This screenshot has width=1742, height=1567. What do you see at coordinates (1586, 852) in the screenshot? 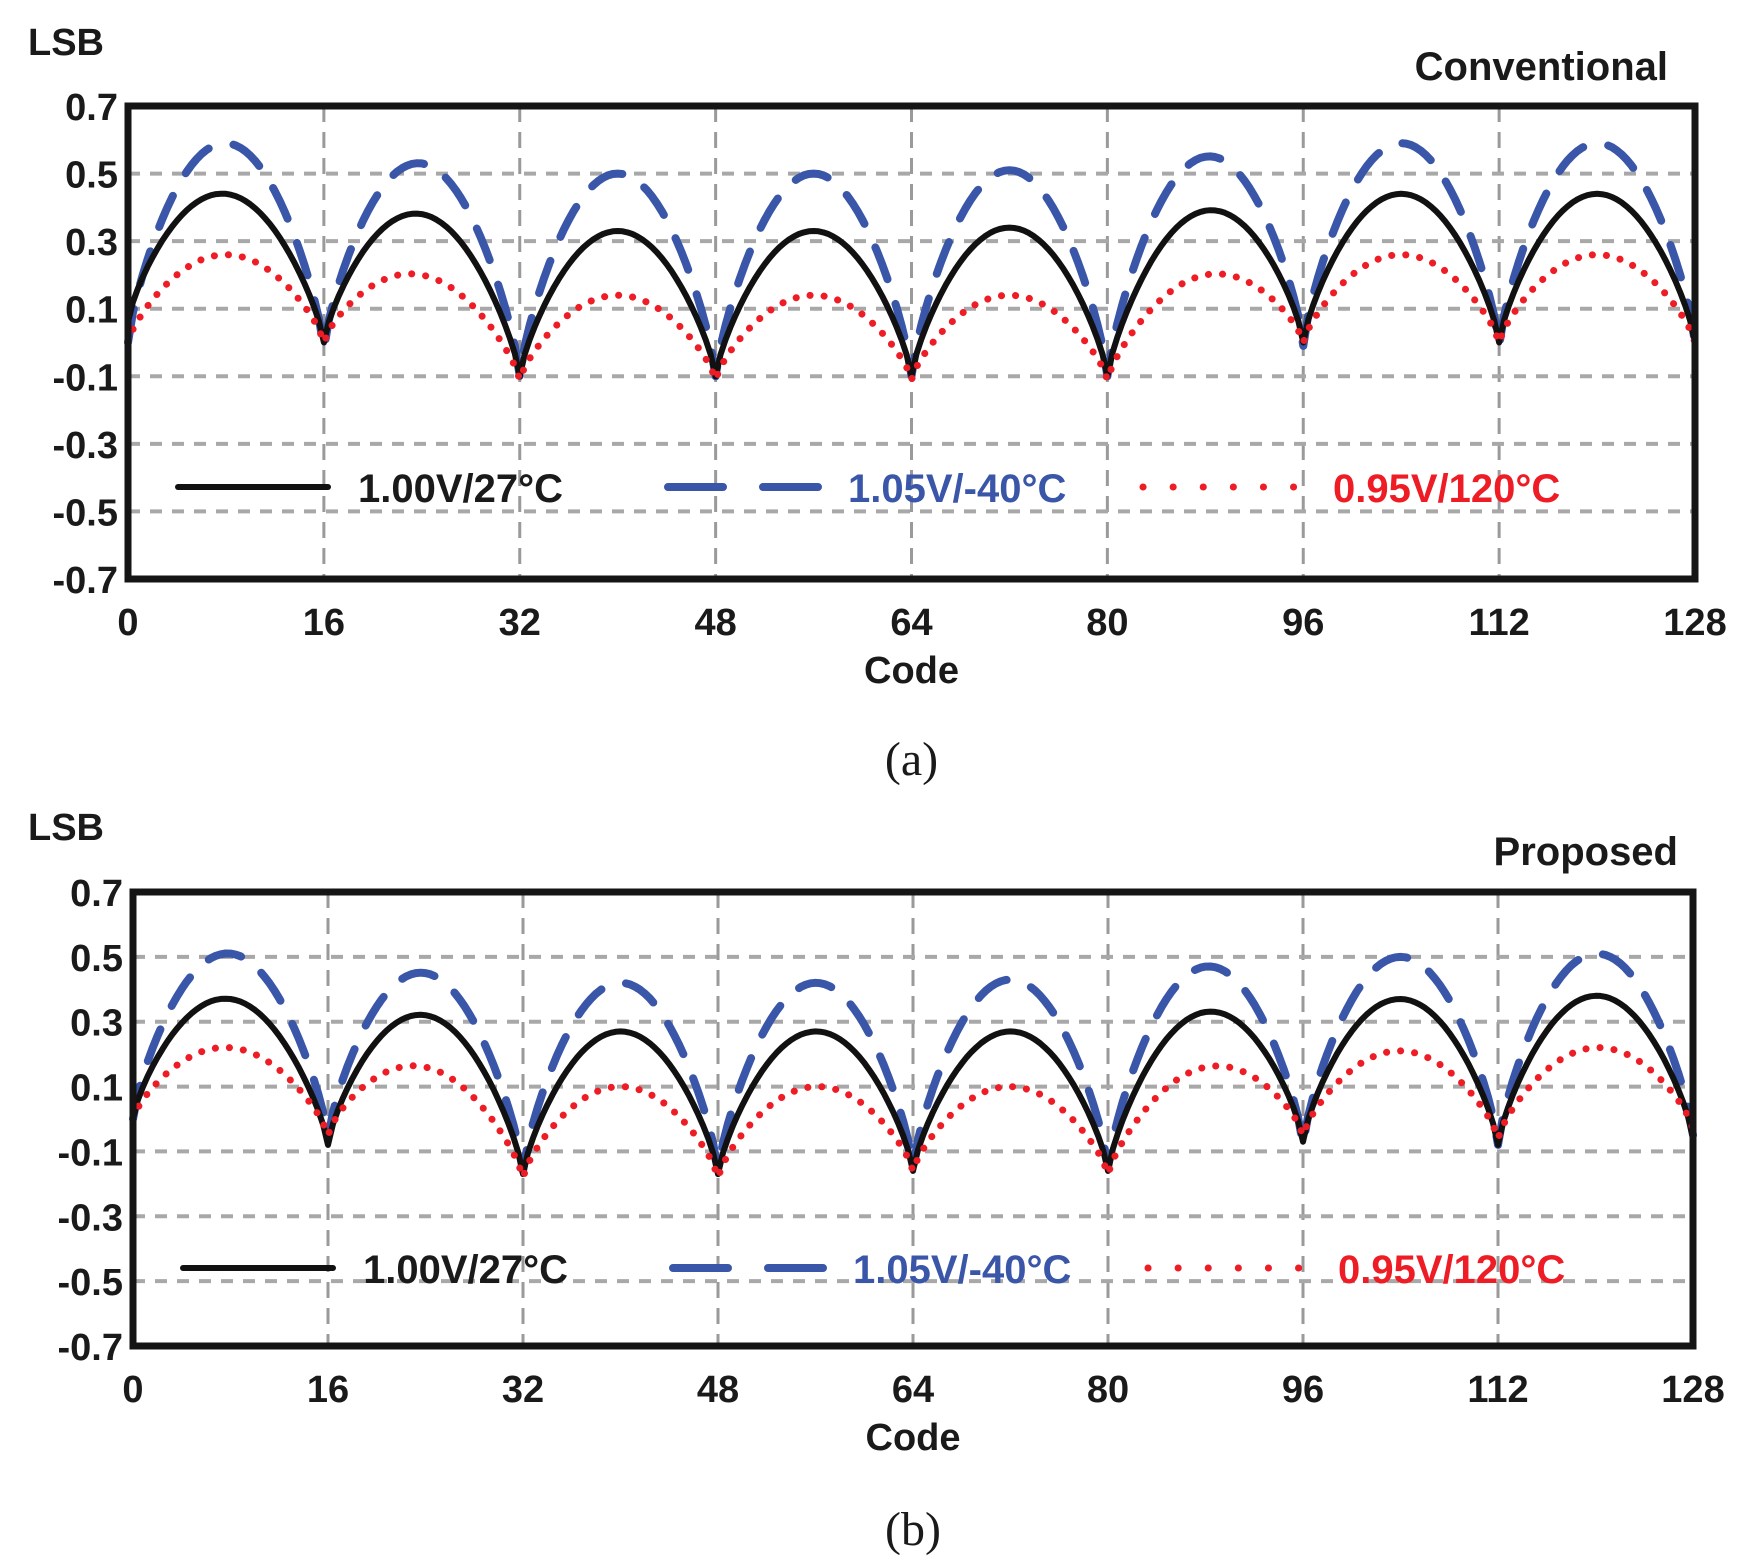
I see `panel-title: Proposed` at bounding box center [1586, 852].